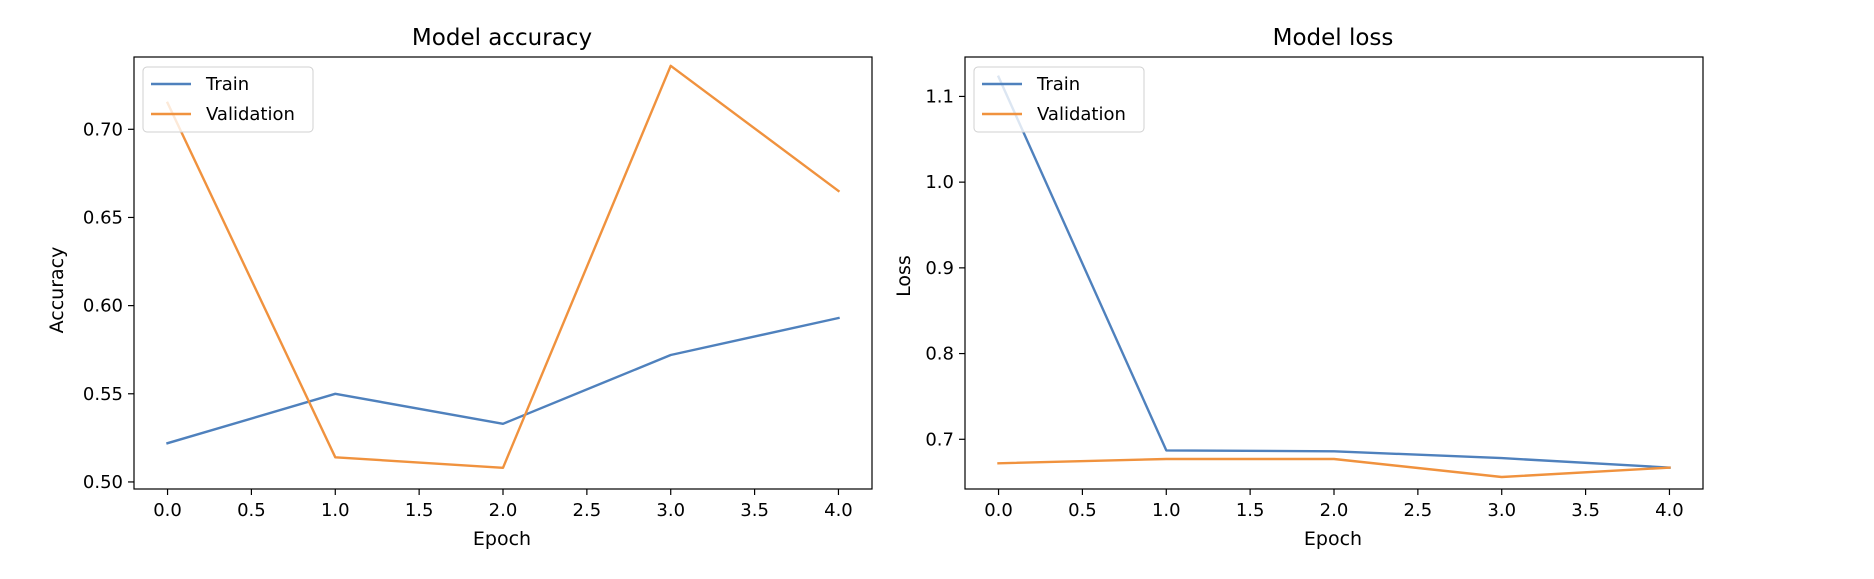 The image size is (1874, 579). Describe the element at coordinates (939, 96) in the screenshot. I see `y-tick-label: 1.1` at that location.